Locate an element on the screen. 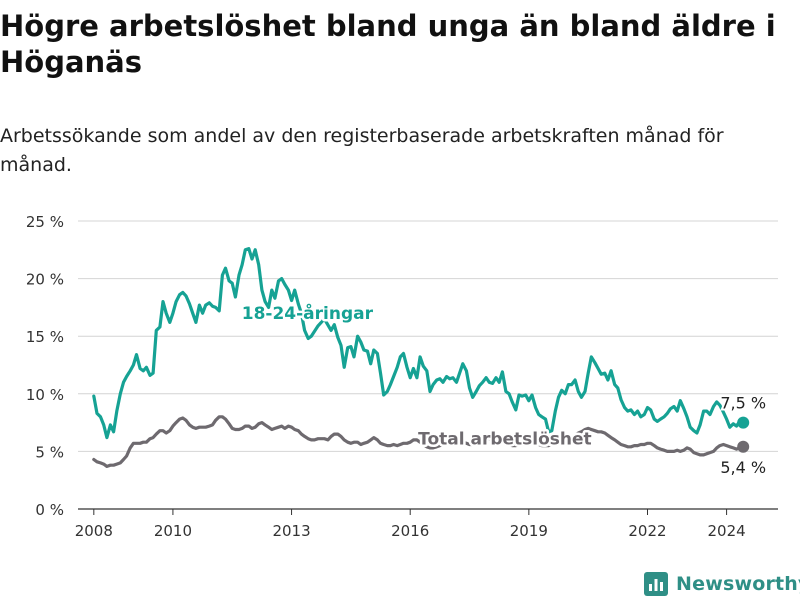 The image size is (800, 600). brand-name: Newsworthy is located at coordinates (738, 584).